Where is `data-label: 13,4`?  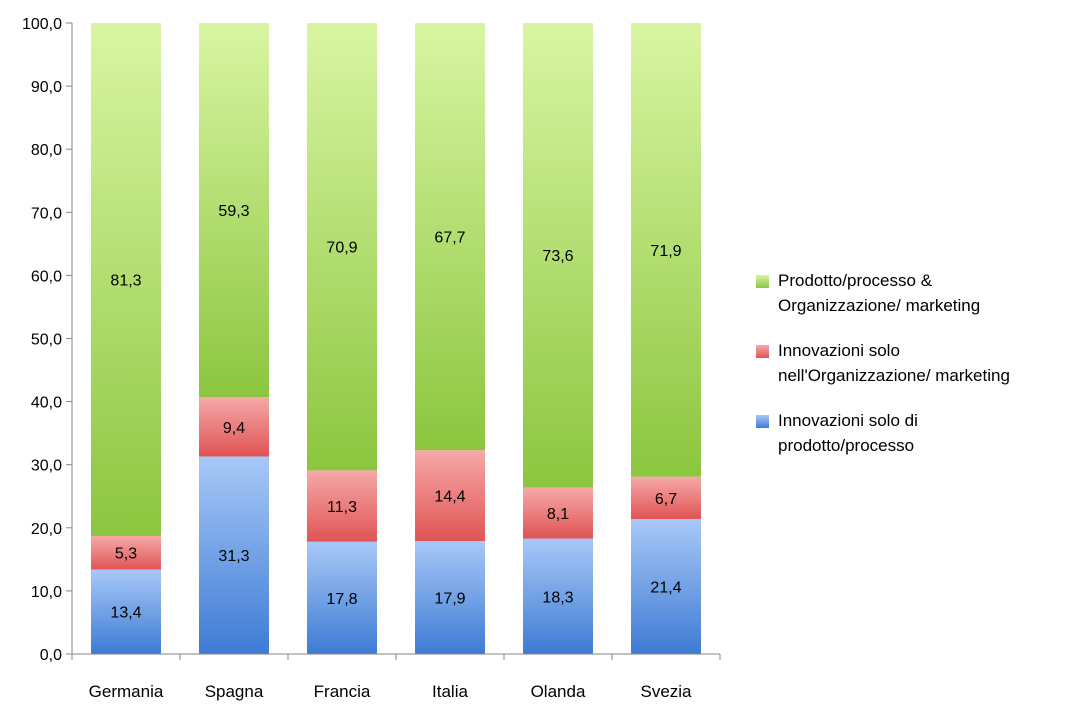
data-label: 13,4 is located at coordinates (125, 613).